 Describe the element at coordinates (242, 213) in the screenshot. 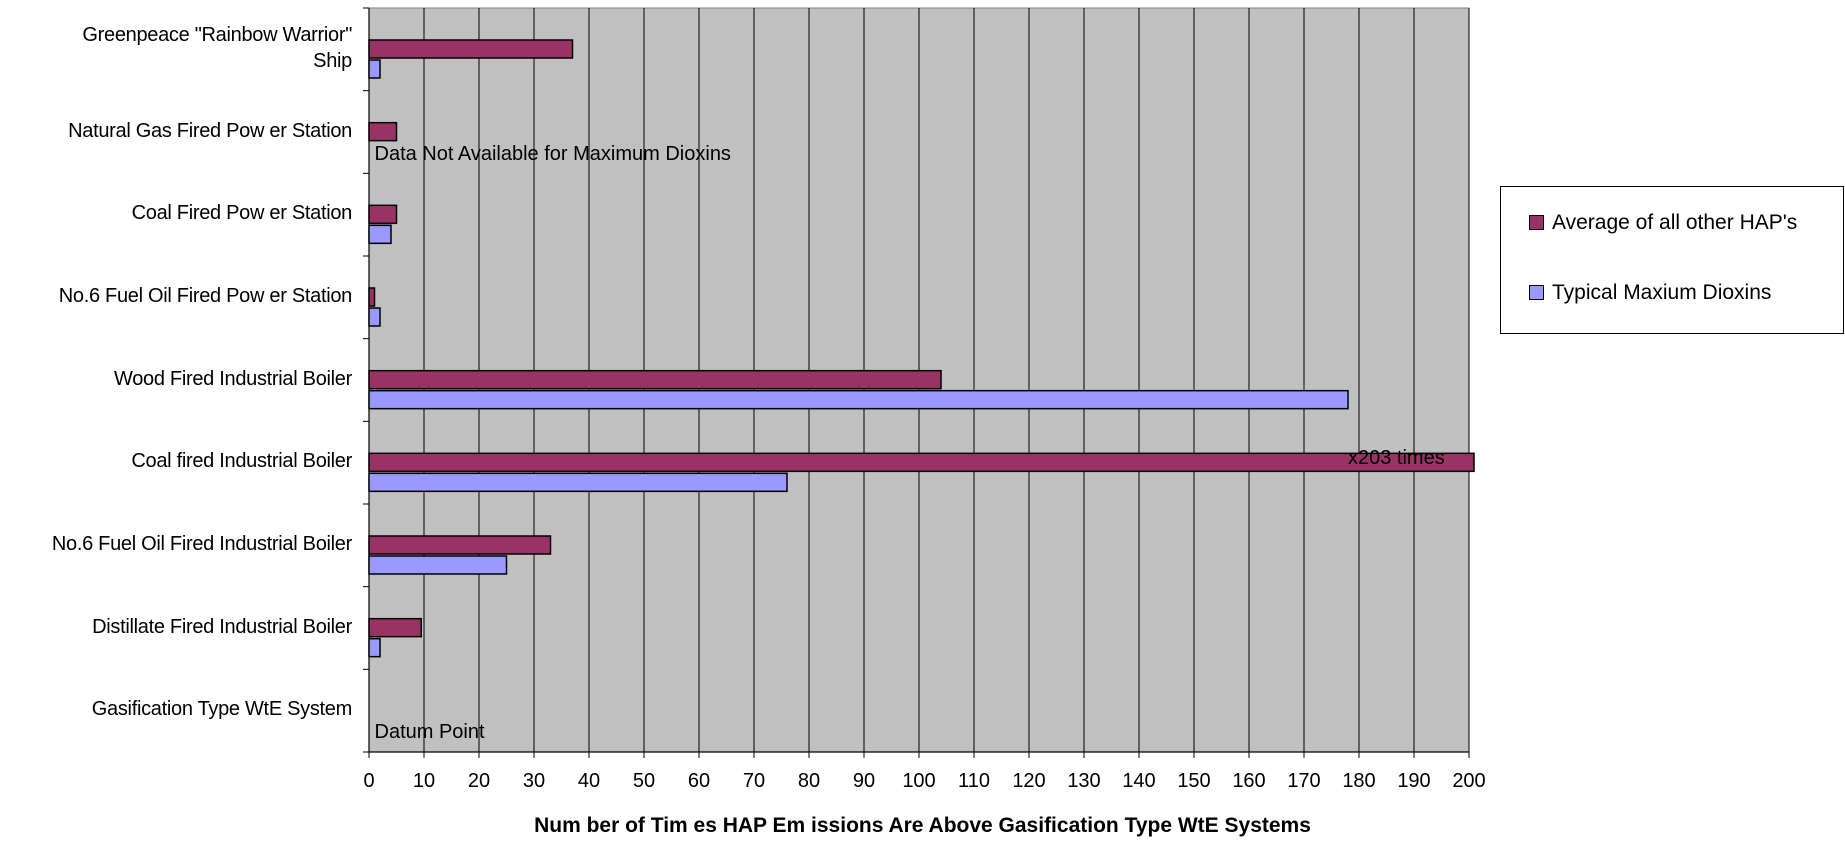

I see `category-label: Coal Fired Pow er Station` at that location.